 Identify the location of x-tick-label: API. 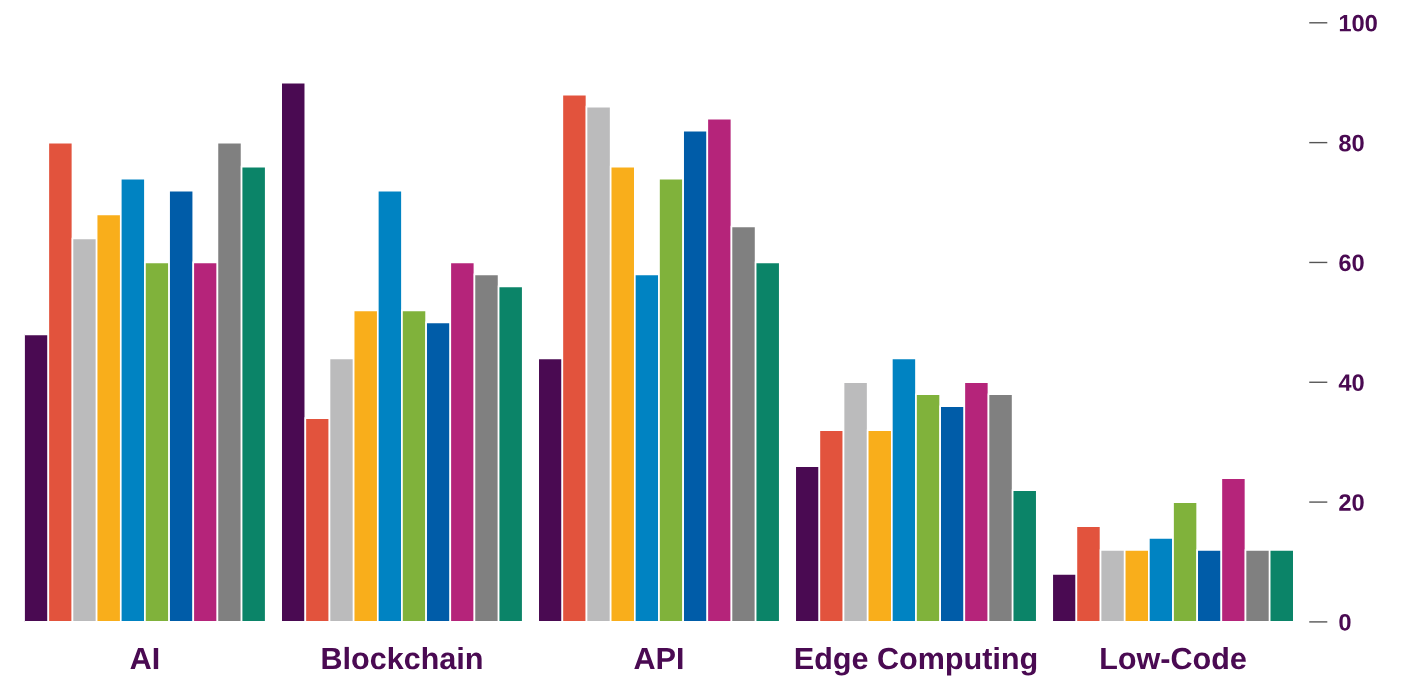
(658, 659).